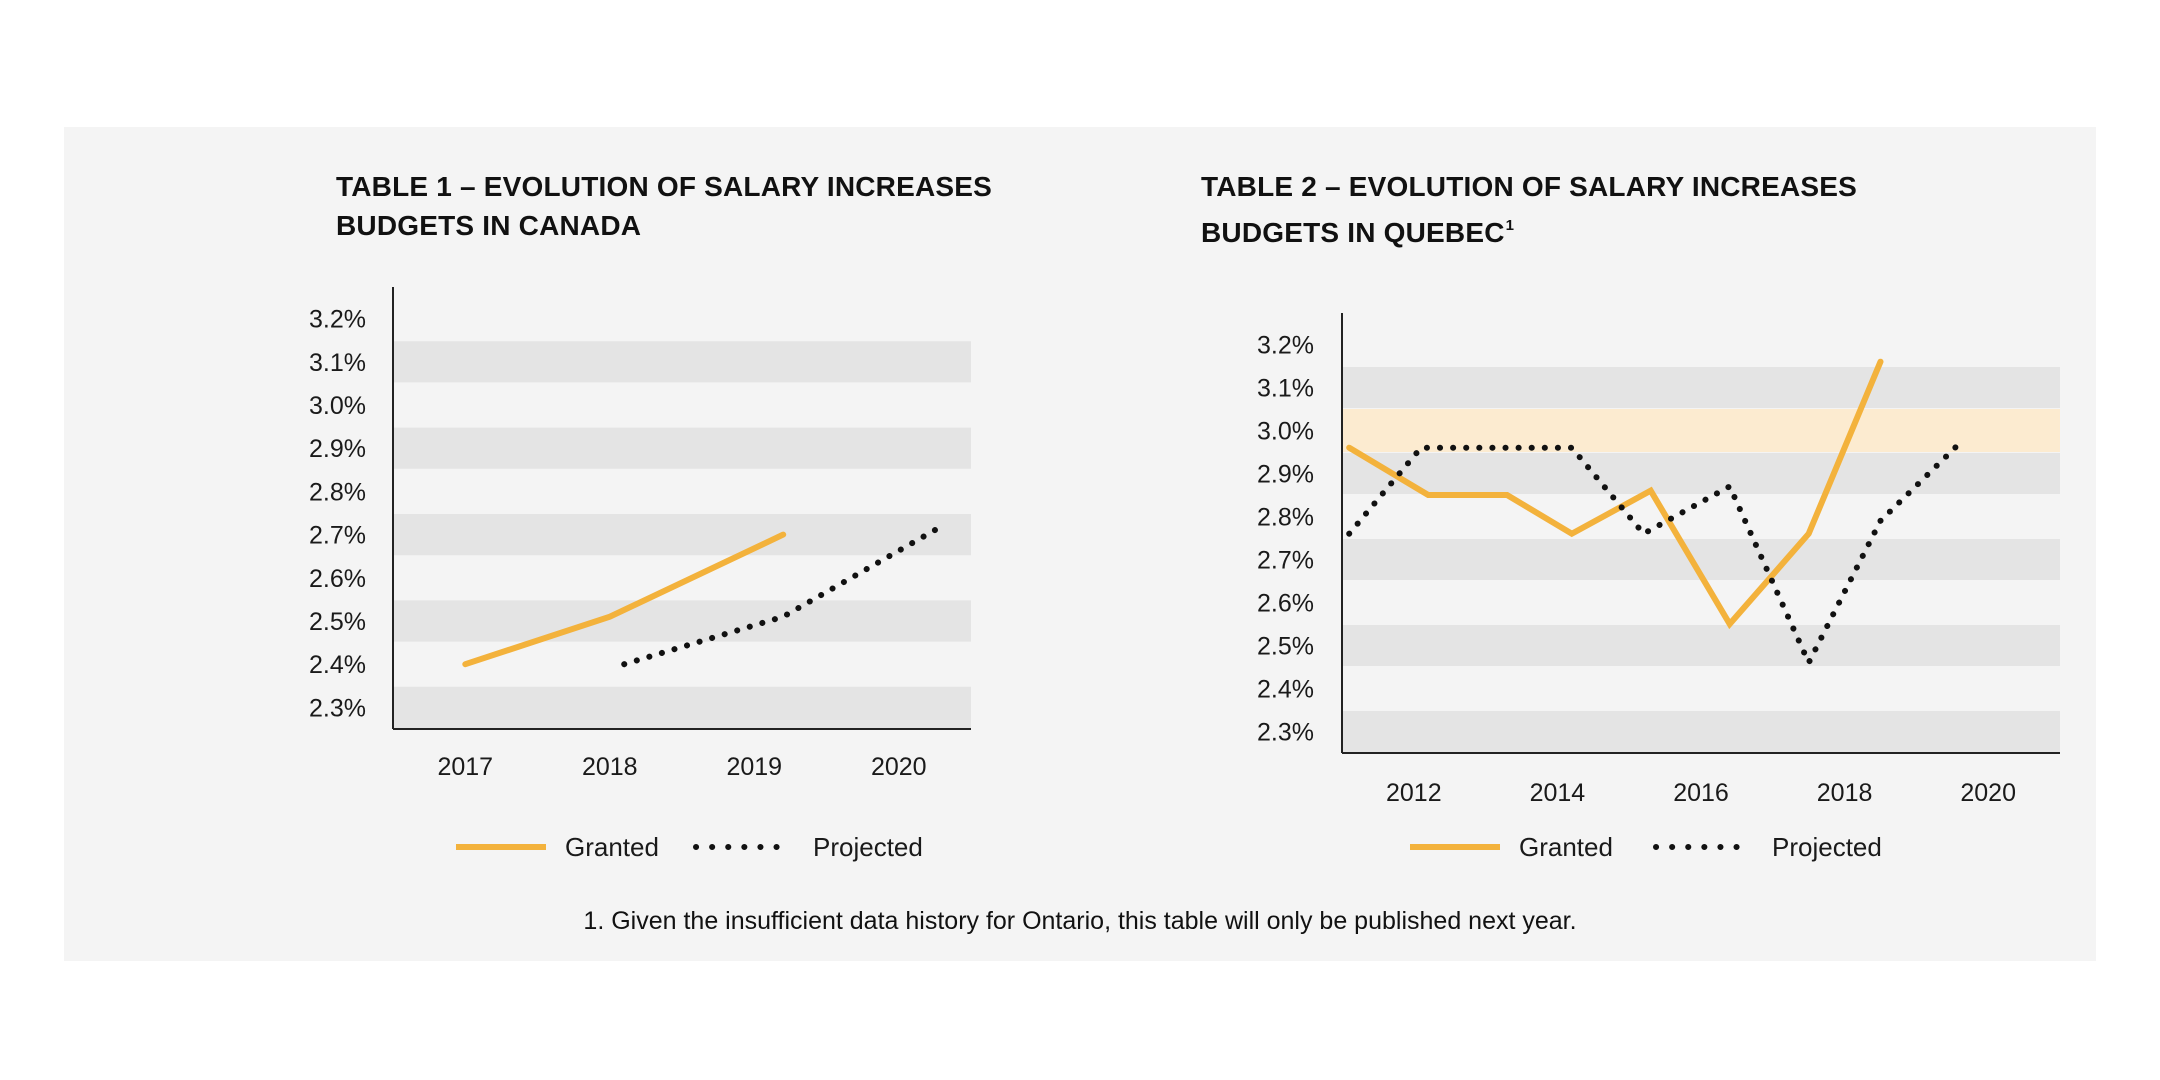  I want to click on chart-2-y-tick-label: 2.3%, so click(1285, 733).